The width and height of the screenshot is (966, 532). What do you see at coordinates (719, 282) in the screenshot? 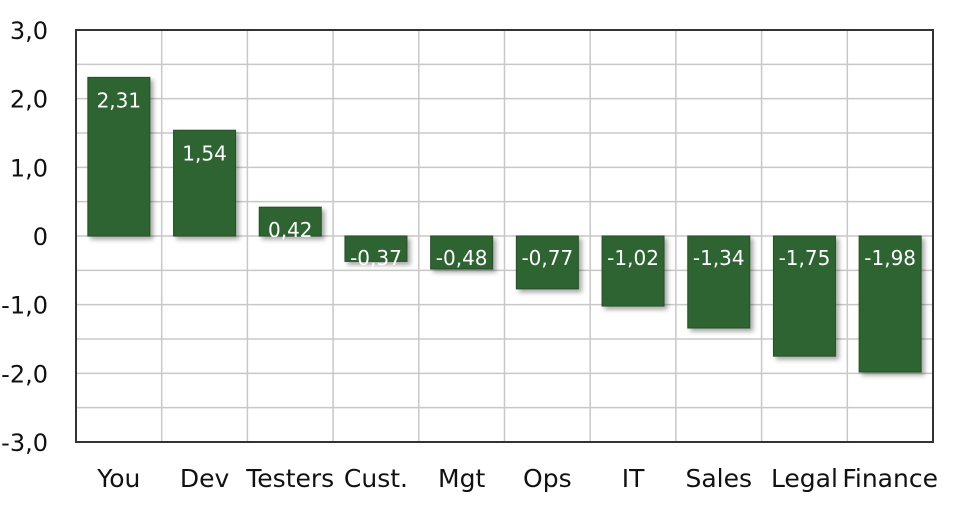
I see `bar-sales` at bounding box center [719, 282].